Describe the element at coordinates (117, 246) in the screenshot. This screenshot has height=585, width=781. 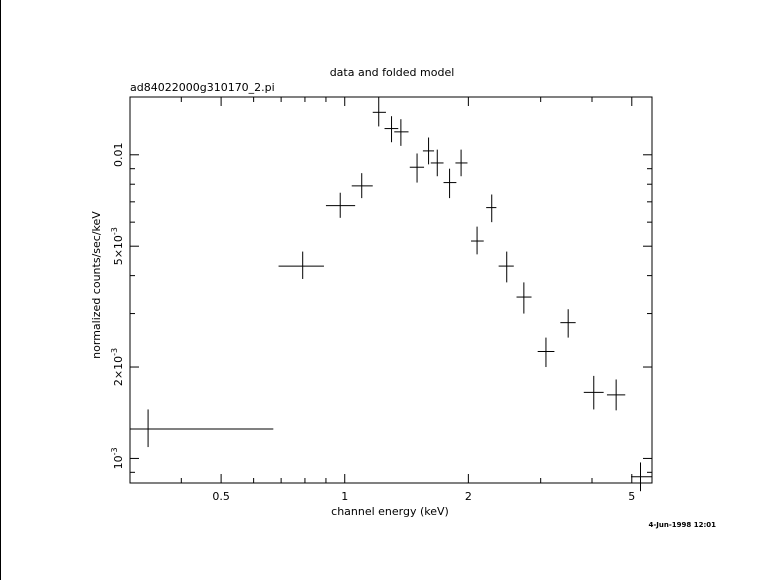
I see `y-tick-label: 5×10-3` at that location.